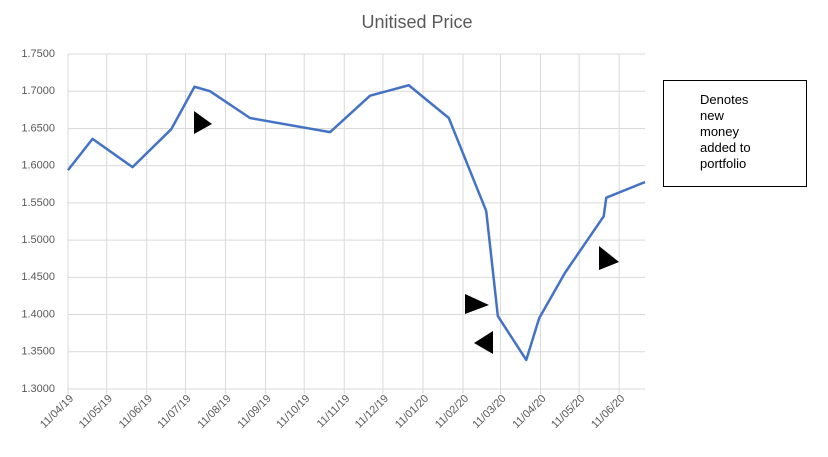  Describe the element at coordinates (725, 131) in the screenshot. I see `annotation: Denotes new money added to portfolio` at that location.